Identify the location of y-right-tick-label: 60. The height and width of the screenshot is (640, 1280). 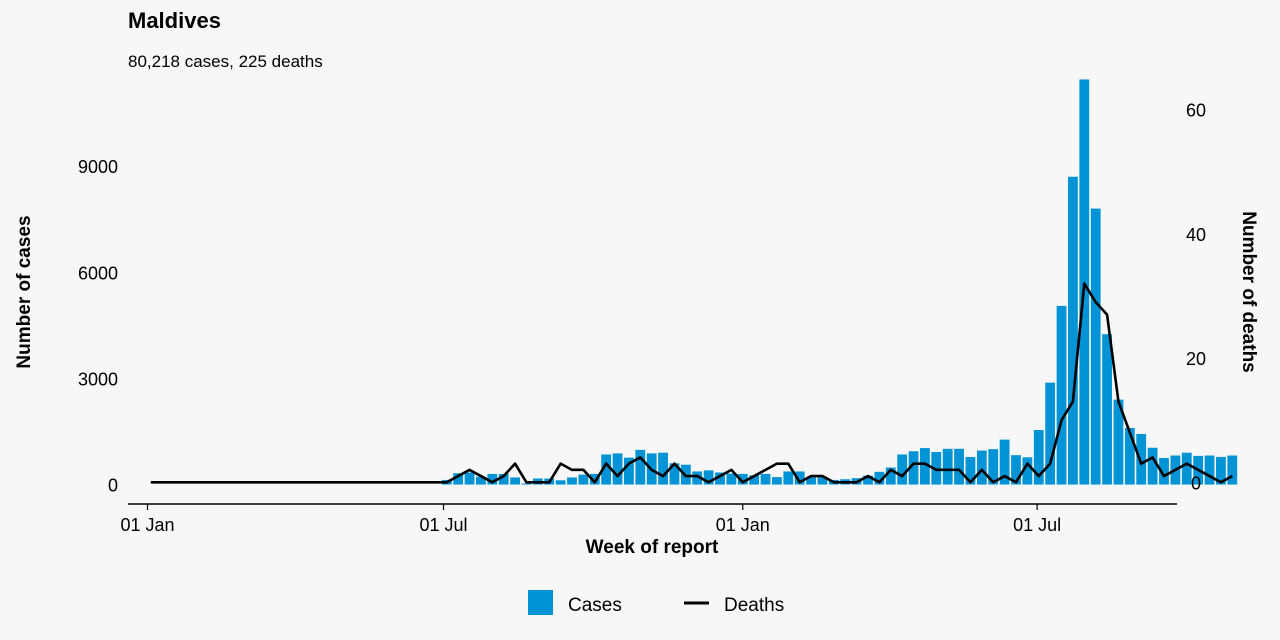
(1196, 111).